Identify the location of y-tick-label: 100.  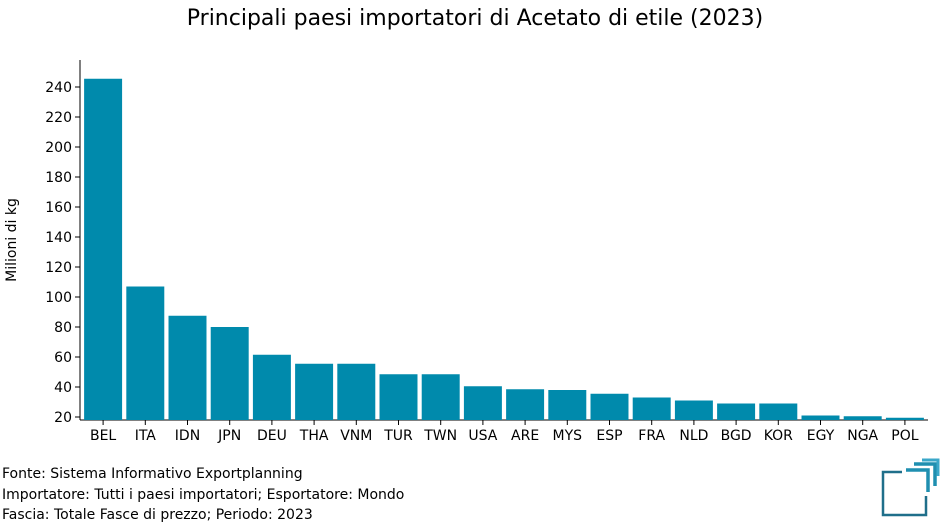
(58, 298).